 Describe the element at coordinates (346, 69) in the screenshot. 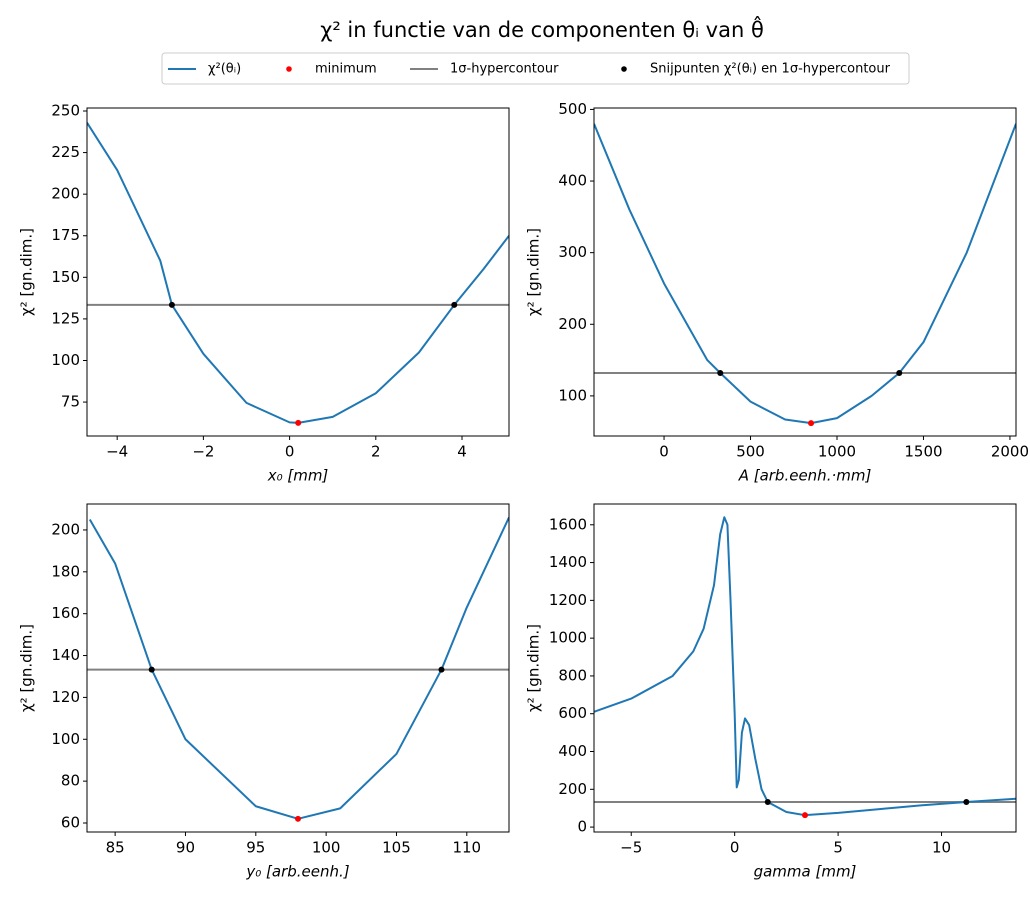

I see `legend-label: minimum` at that location.